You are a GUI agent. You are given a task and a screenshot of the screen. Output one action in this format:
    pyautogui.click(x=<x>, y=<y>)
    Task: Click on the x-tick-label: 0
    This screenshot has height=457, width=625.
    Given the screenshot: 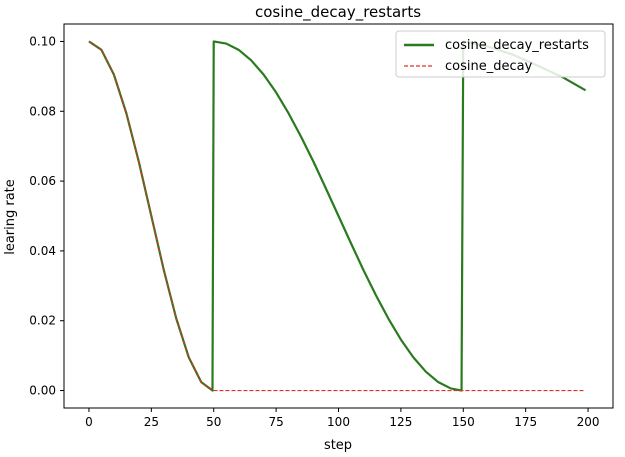 What is the action you would take?
    pyautogui.click(x=89, y=422)
    